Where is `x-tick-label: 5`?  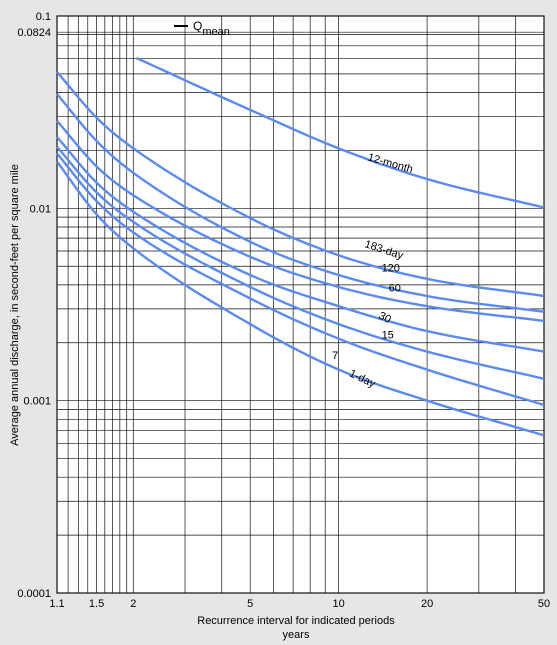
x-tick-label: 5 is located at coordinates (250, 604).